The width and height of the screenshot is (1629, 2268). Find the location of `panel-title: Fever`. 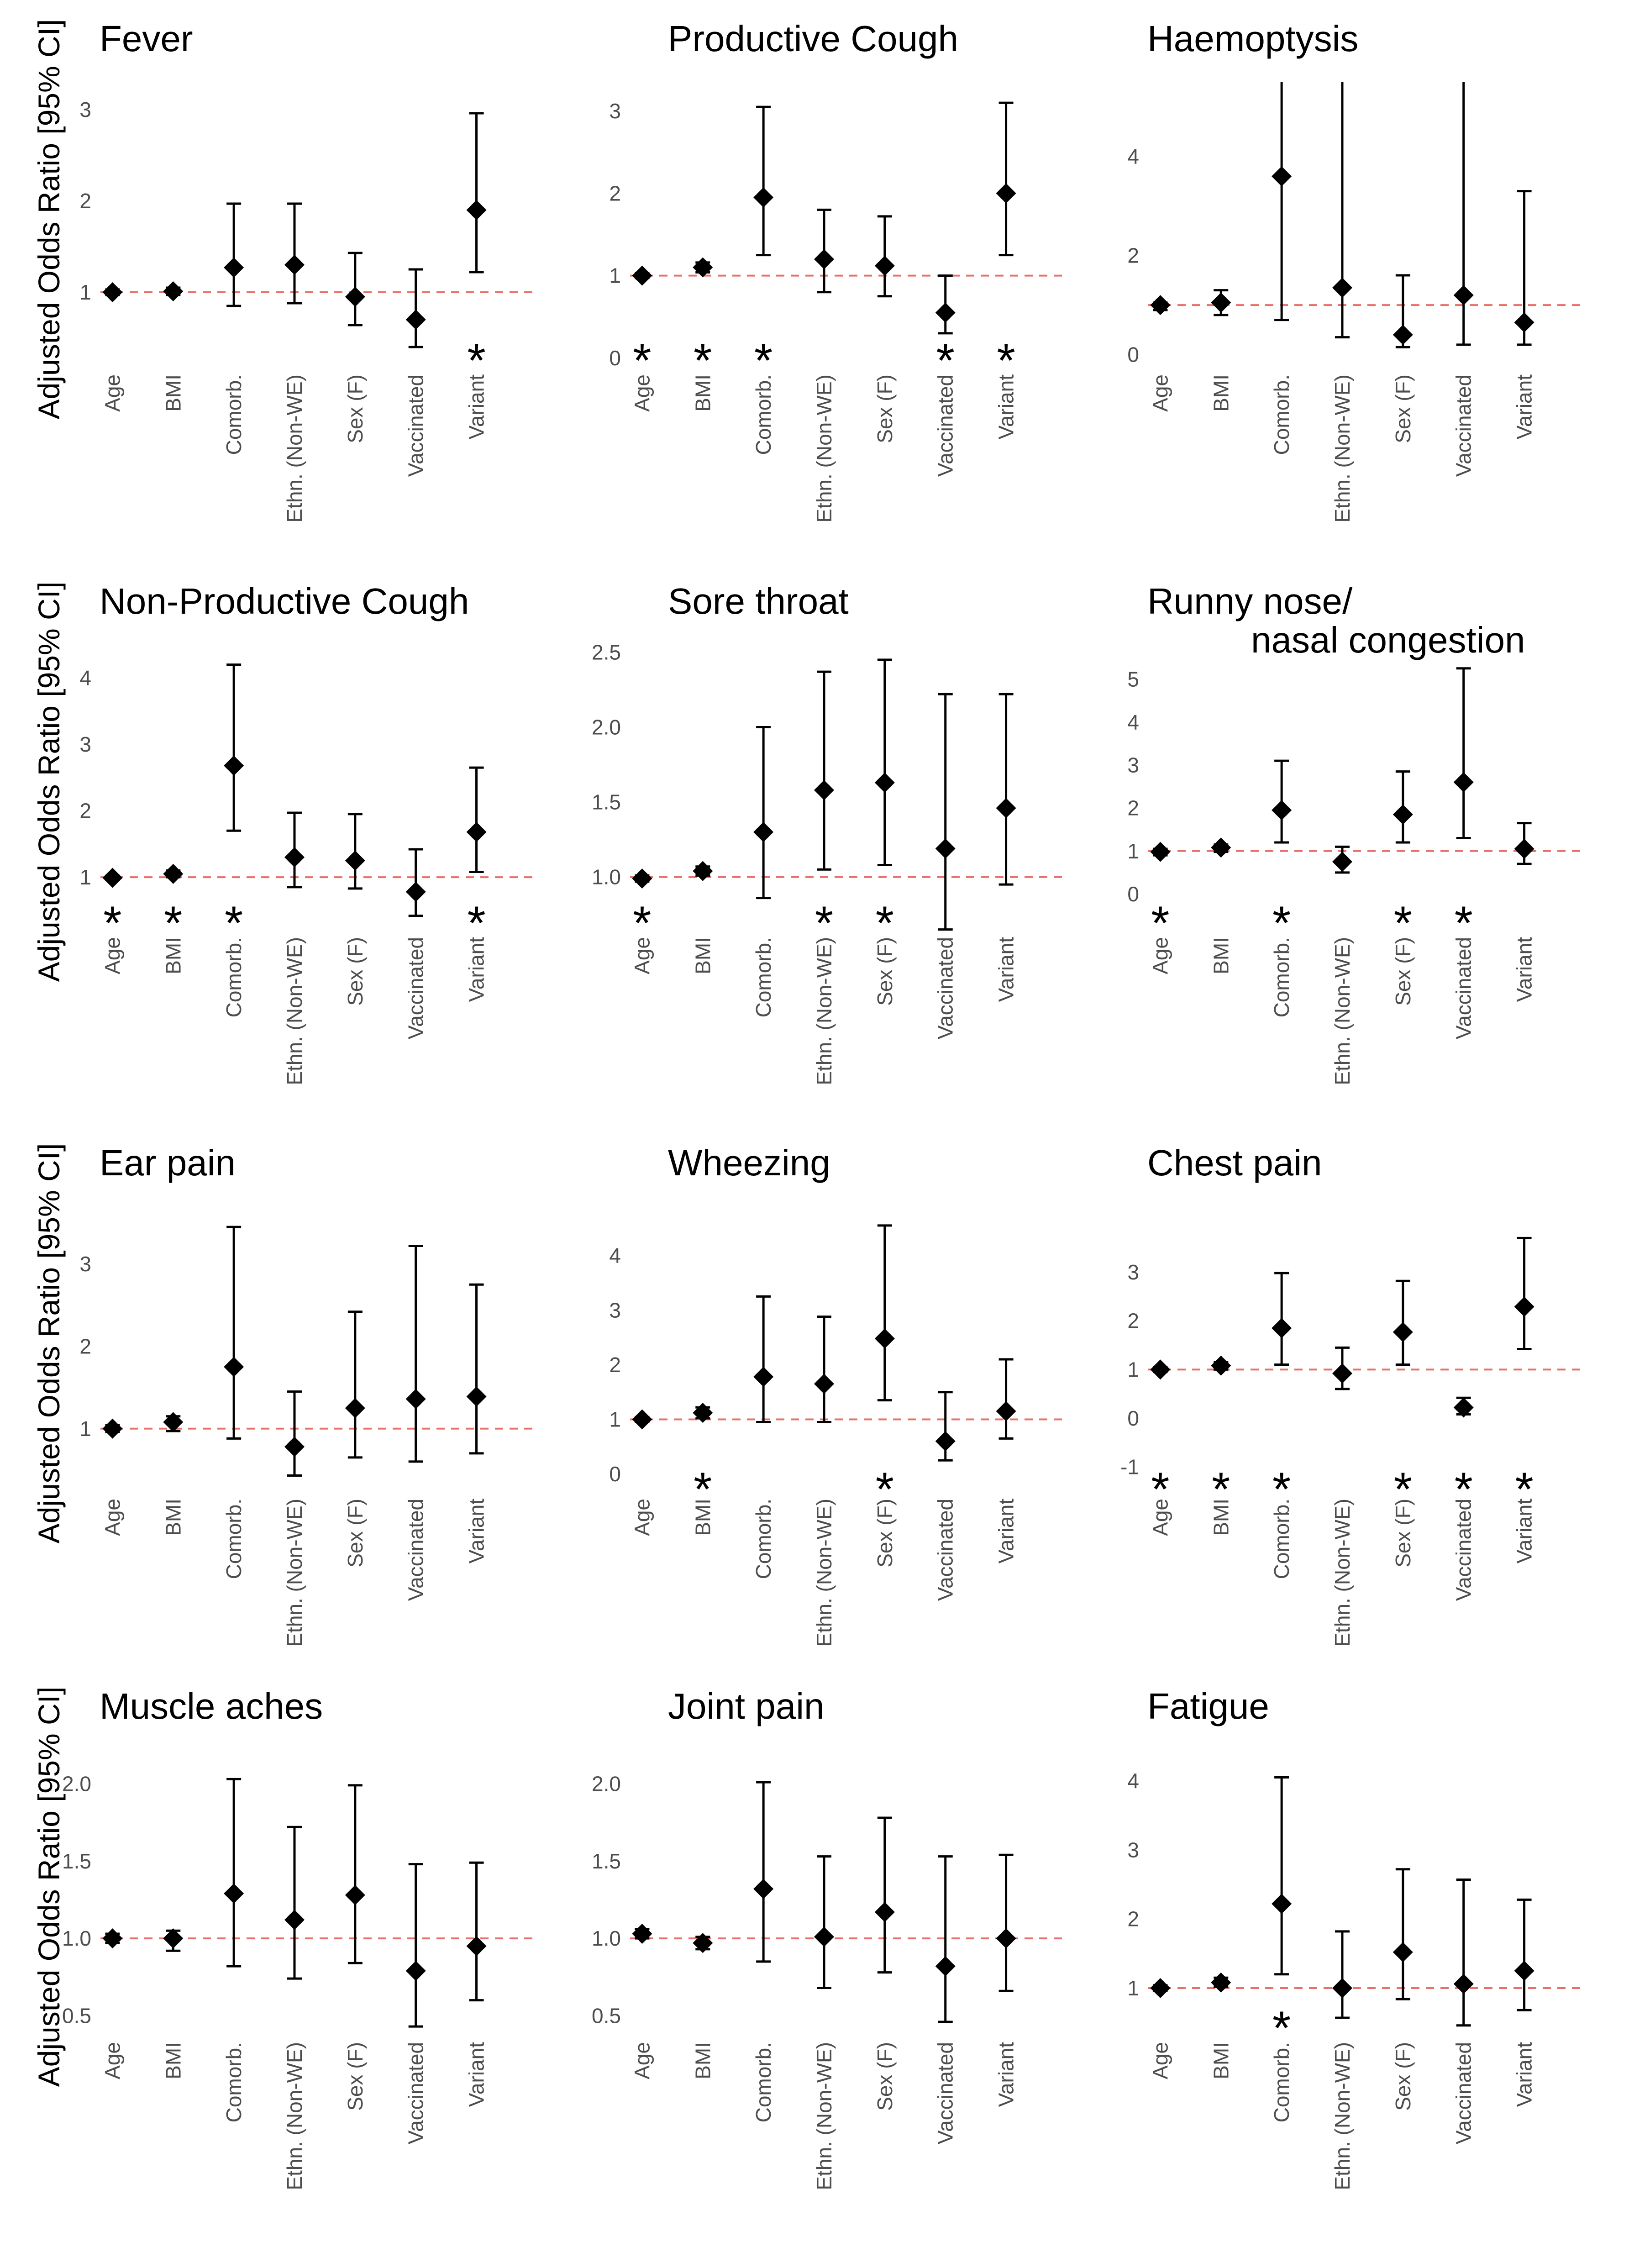

panel-title: Fever is located at coordinates (146, 39).